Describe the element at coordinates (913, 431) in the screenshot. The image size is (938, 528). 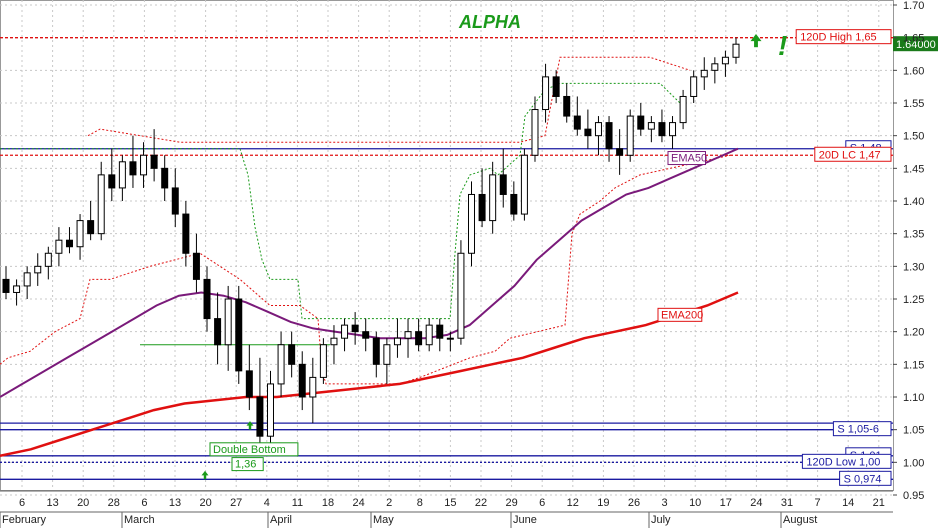
I see `y-tick-label: 1.05` at that location.